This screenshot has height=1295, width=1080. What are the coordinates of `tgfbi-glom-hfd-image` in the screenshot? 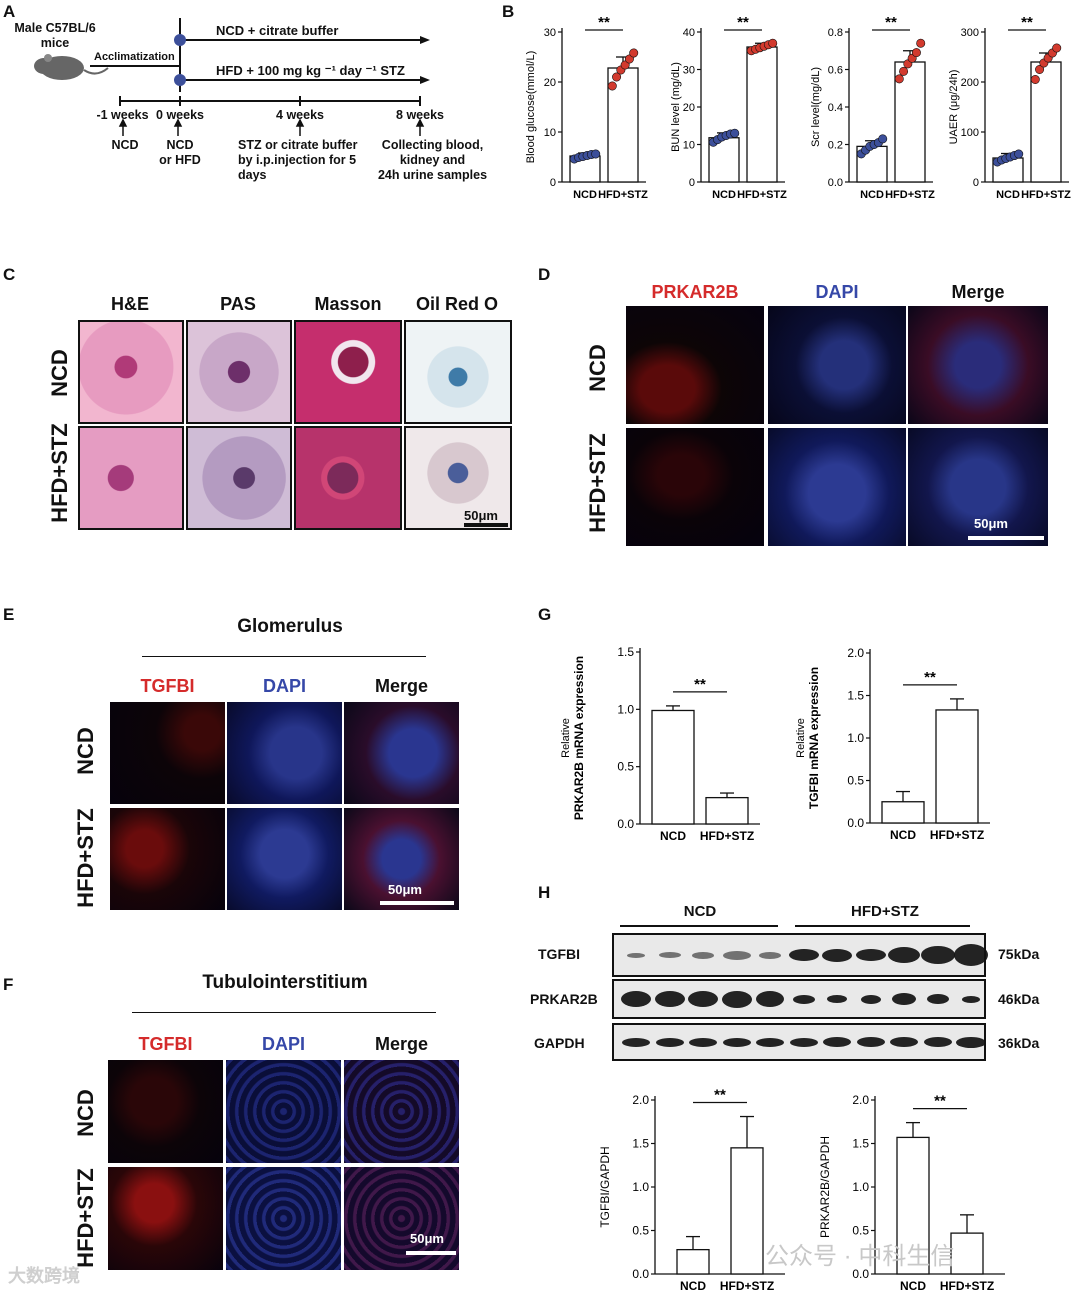 It's located at (167, 859).